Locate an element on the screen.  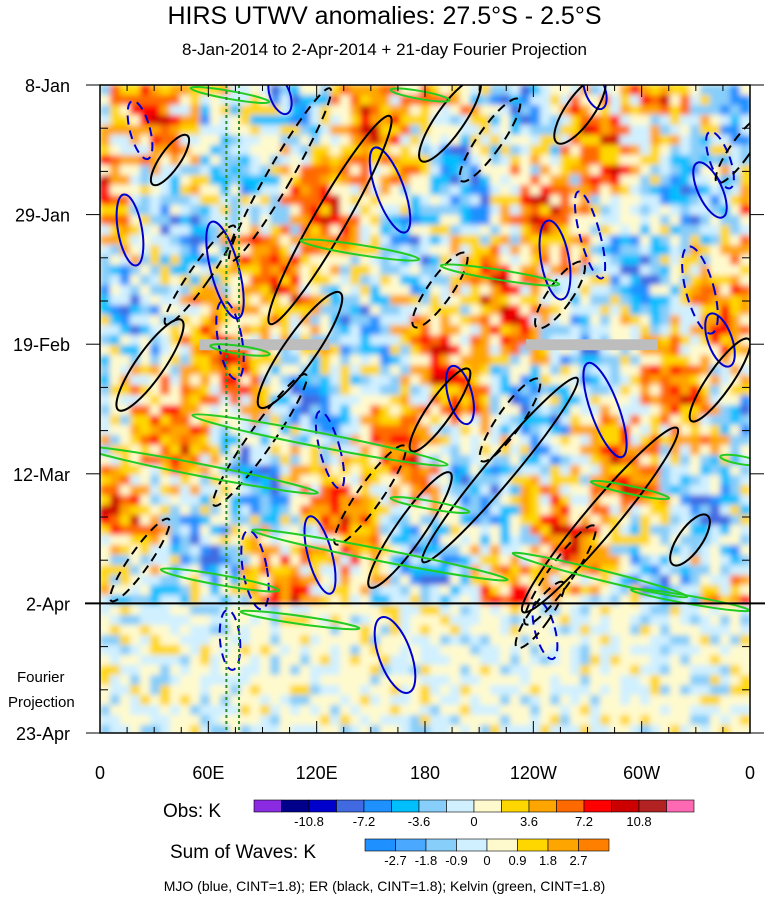
x-tick-label: 60E is located at coordinates (208, 773).